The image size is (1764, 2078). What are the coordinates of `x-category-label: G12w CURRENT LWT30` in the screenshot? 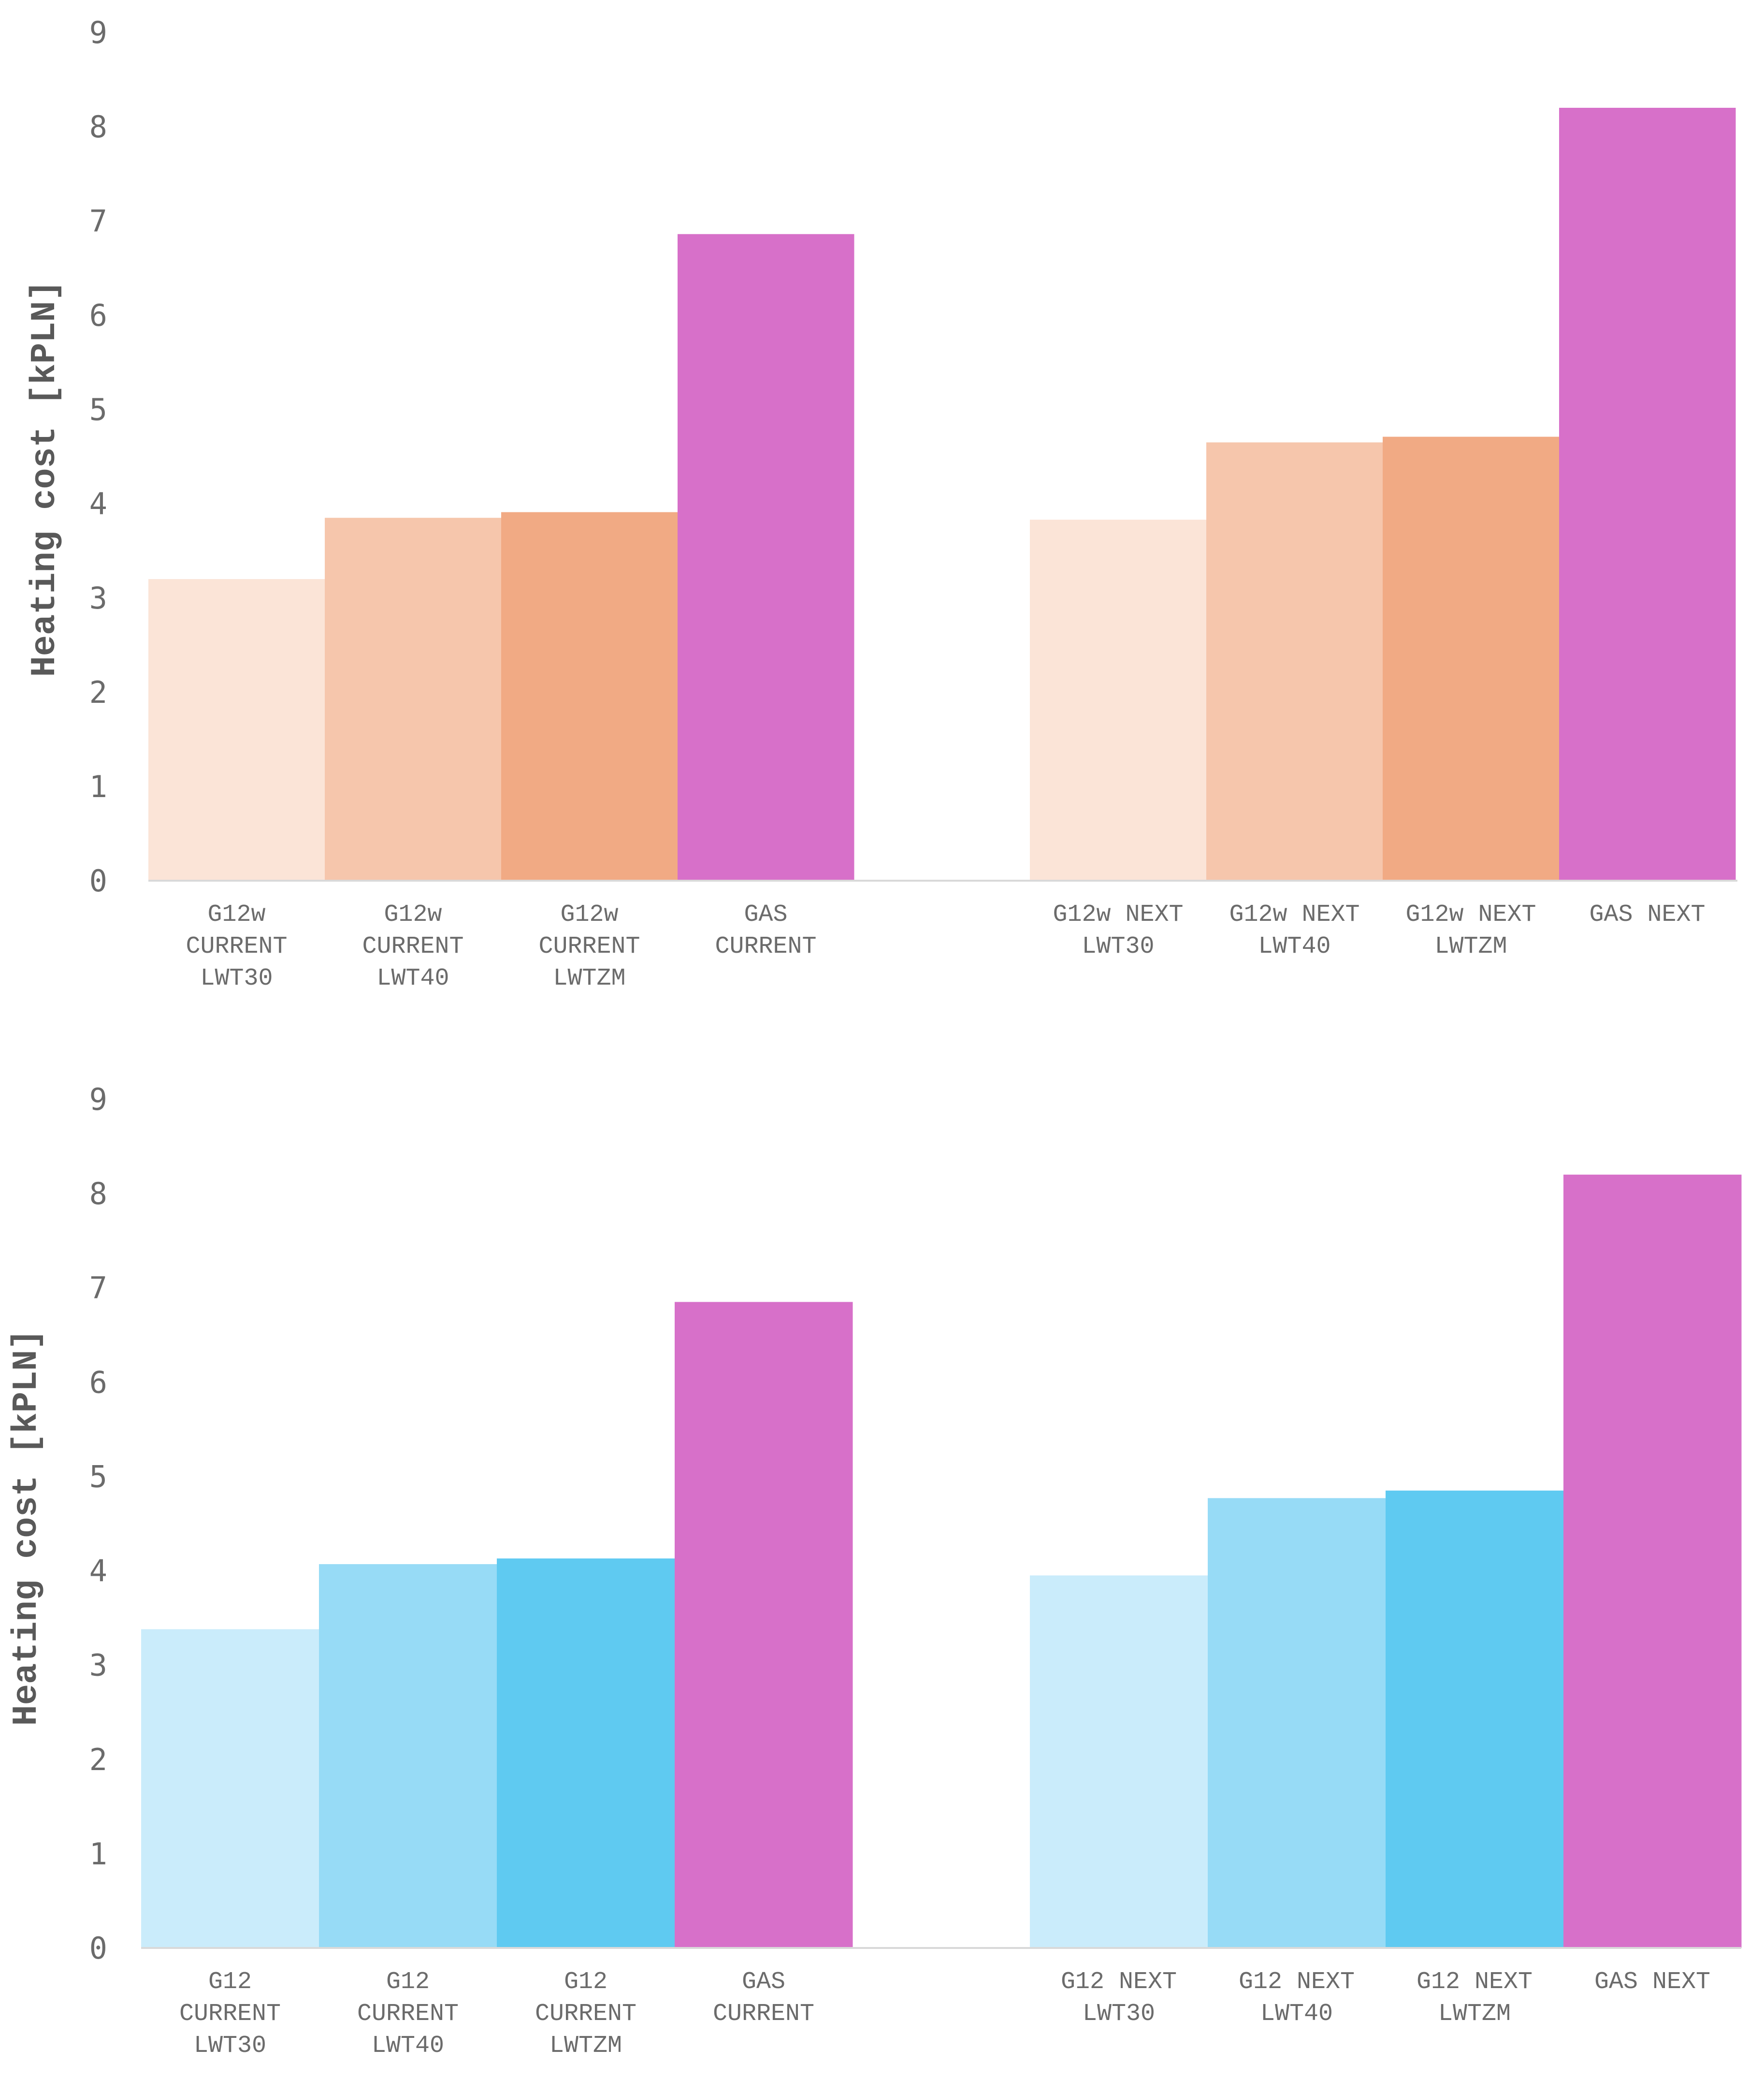 It's located at (236, 946).